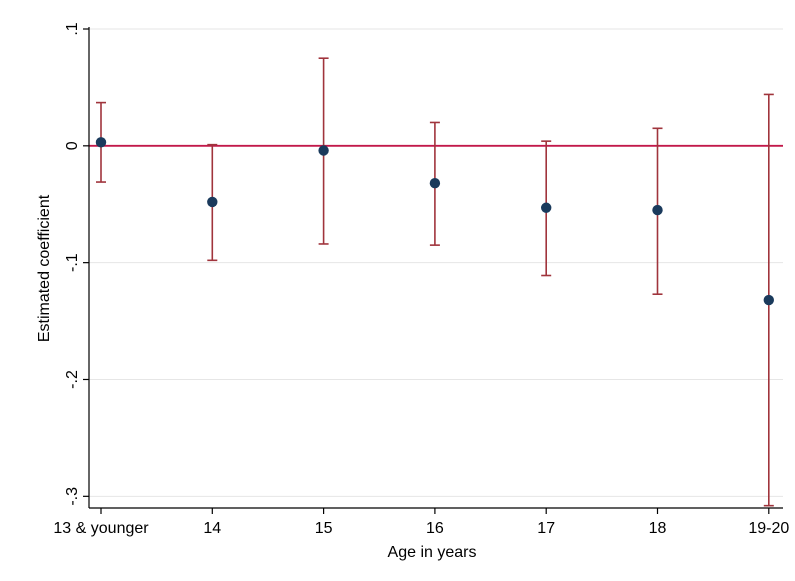  What do you see at coordinates (658, 528) in the screenshot?
I see `x-tick-label: 18` at bounding box center [658, 528].